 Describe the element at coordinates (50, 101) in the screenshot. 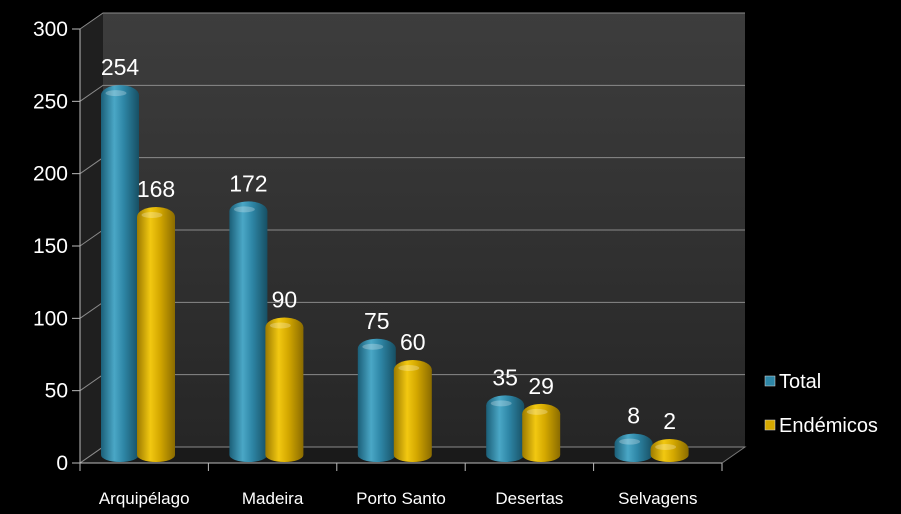

I see `y-tick-label: 250` at that location.